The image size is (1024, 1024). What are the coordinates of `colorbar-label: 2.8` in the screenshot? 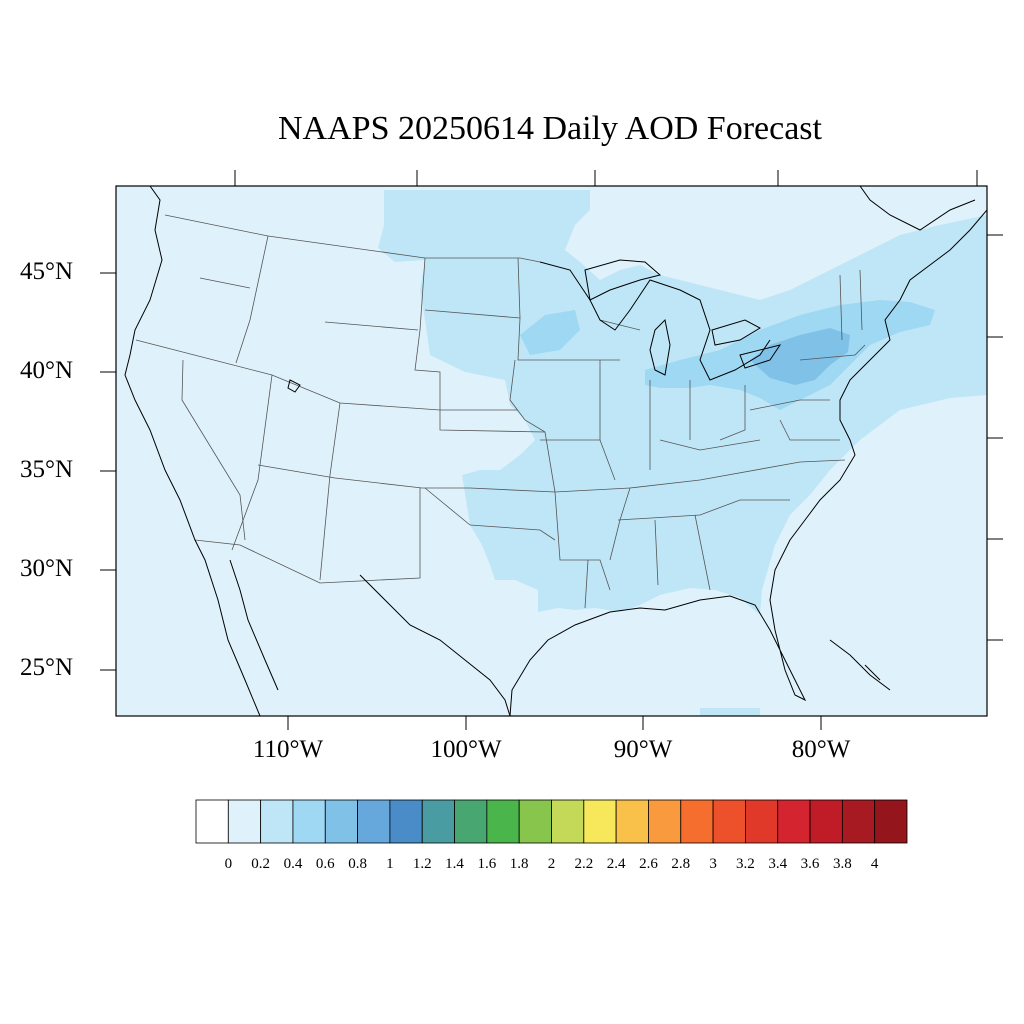 It's located at (681, 864).